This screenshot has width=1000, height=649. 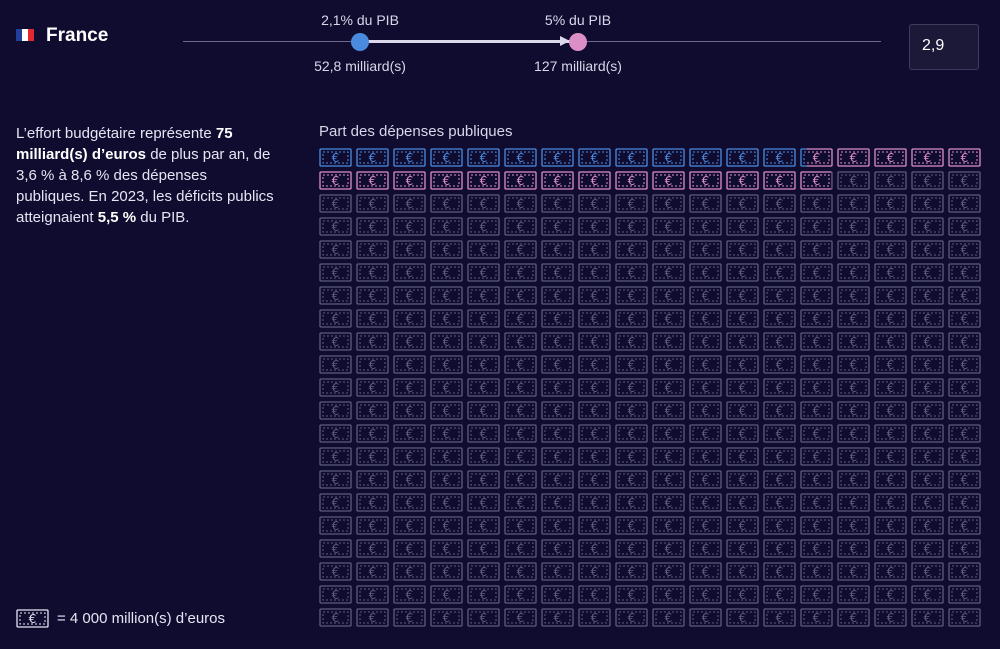 I want to click on value-input: 2,9, so click(x=944, y=47).